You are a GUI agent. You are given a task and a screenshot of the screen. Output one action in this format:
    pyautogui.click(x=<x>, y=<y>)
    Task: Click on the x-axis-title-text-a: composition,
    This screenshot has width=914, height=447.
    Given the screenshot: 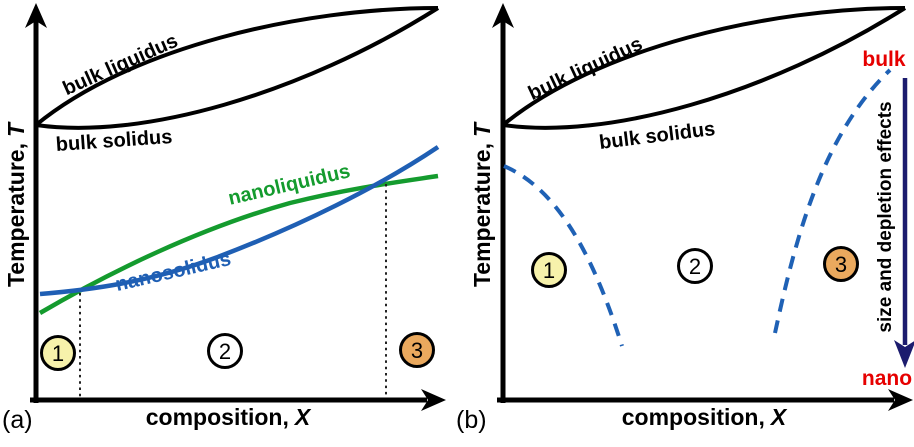 What is the action you would take?
    pyautogui.click(x=217, y=417)
    